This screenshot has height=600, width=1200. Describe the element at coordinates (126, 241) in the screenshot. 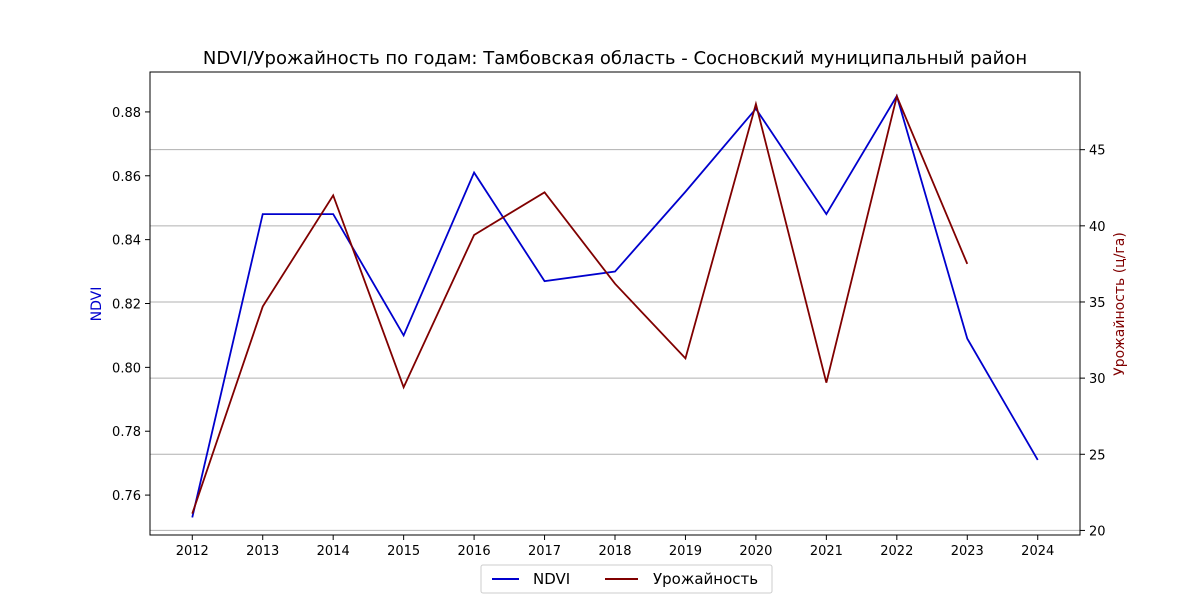

I see `y-left-tick-label: 0.84` at that location.